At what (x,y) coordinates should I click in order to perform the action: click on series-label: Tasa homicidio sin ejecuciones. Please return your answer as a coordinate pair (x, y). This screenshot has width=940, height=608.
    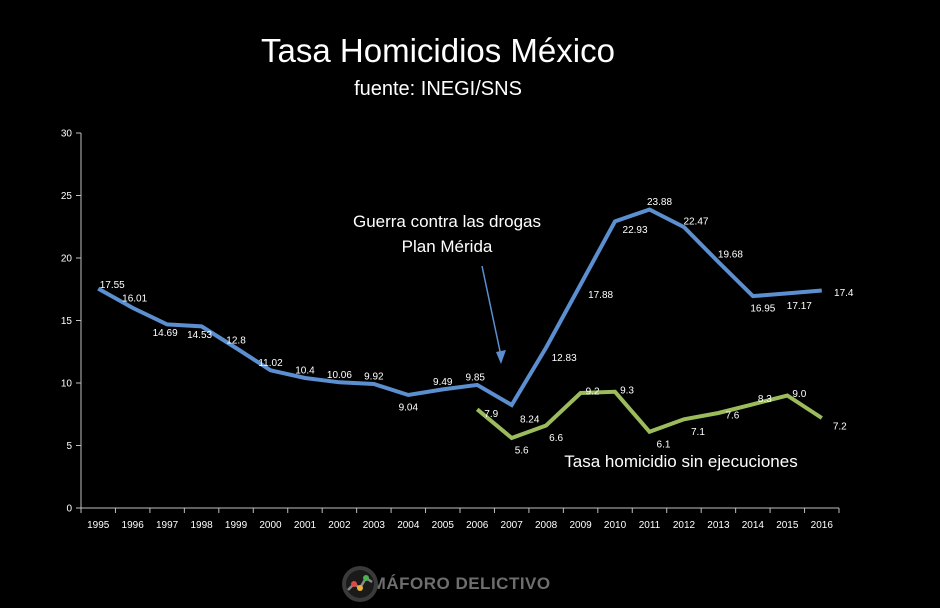
    Looking at the image, I should click on (680, 461).